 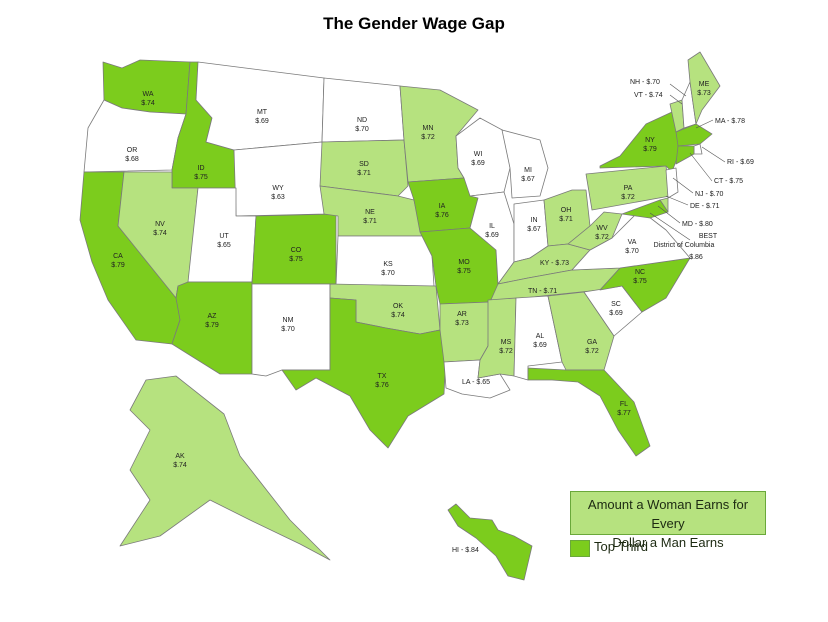 I want to click on legend-middle-line1: Amount a Woman Earns for Every, so click(x=668, y=514).